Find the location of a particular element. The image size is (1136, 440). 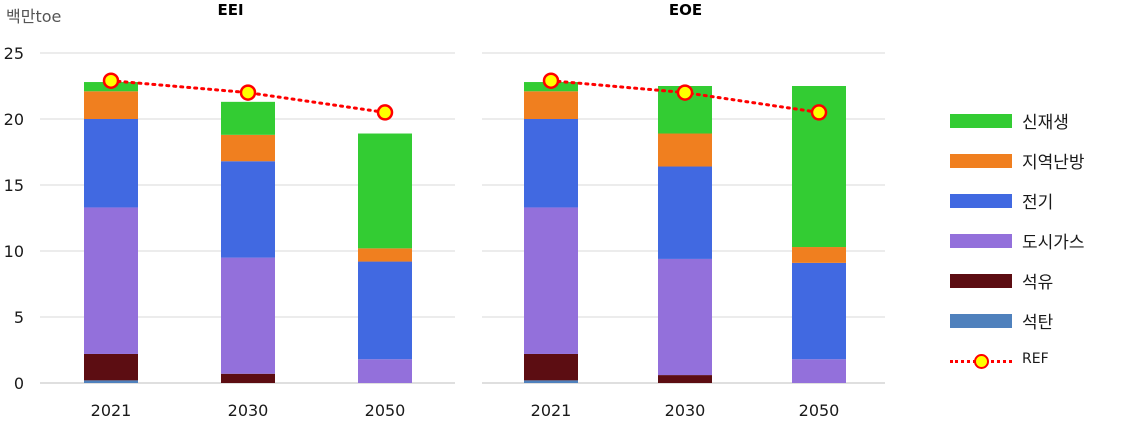

y-tick-label: 5 is located at coordinates (19, 317).